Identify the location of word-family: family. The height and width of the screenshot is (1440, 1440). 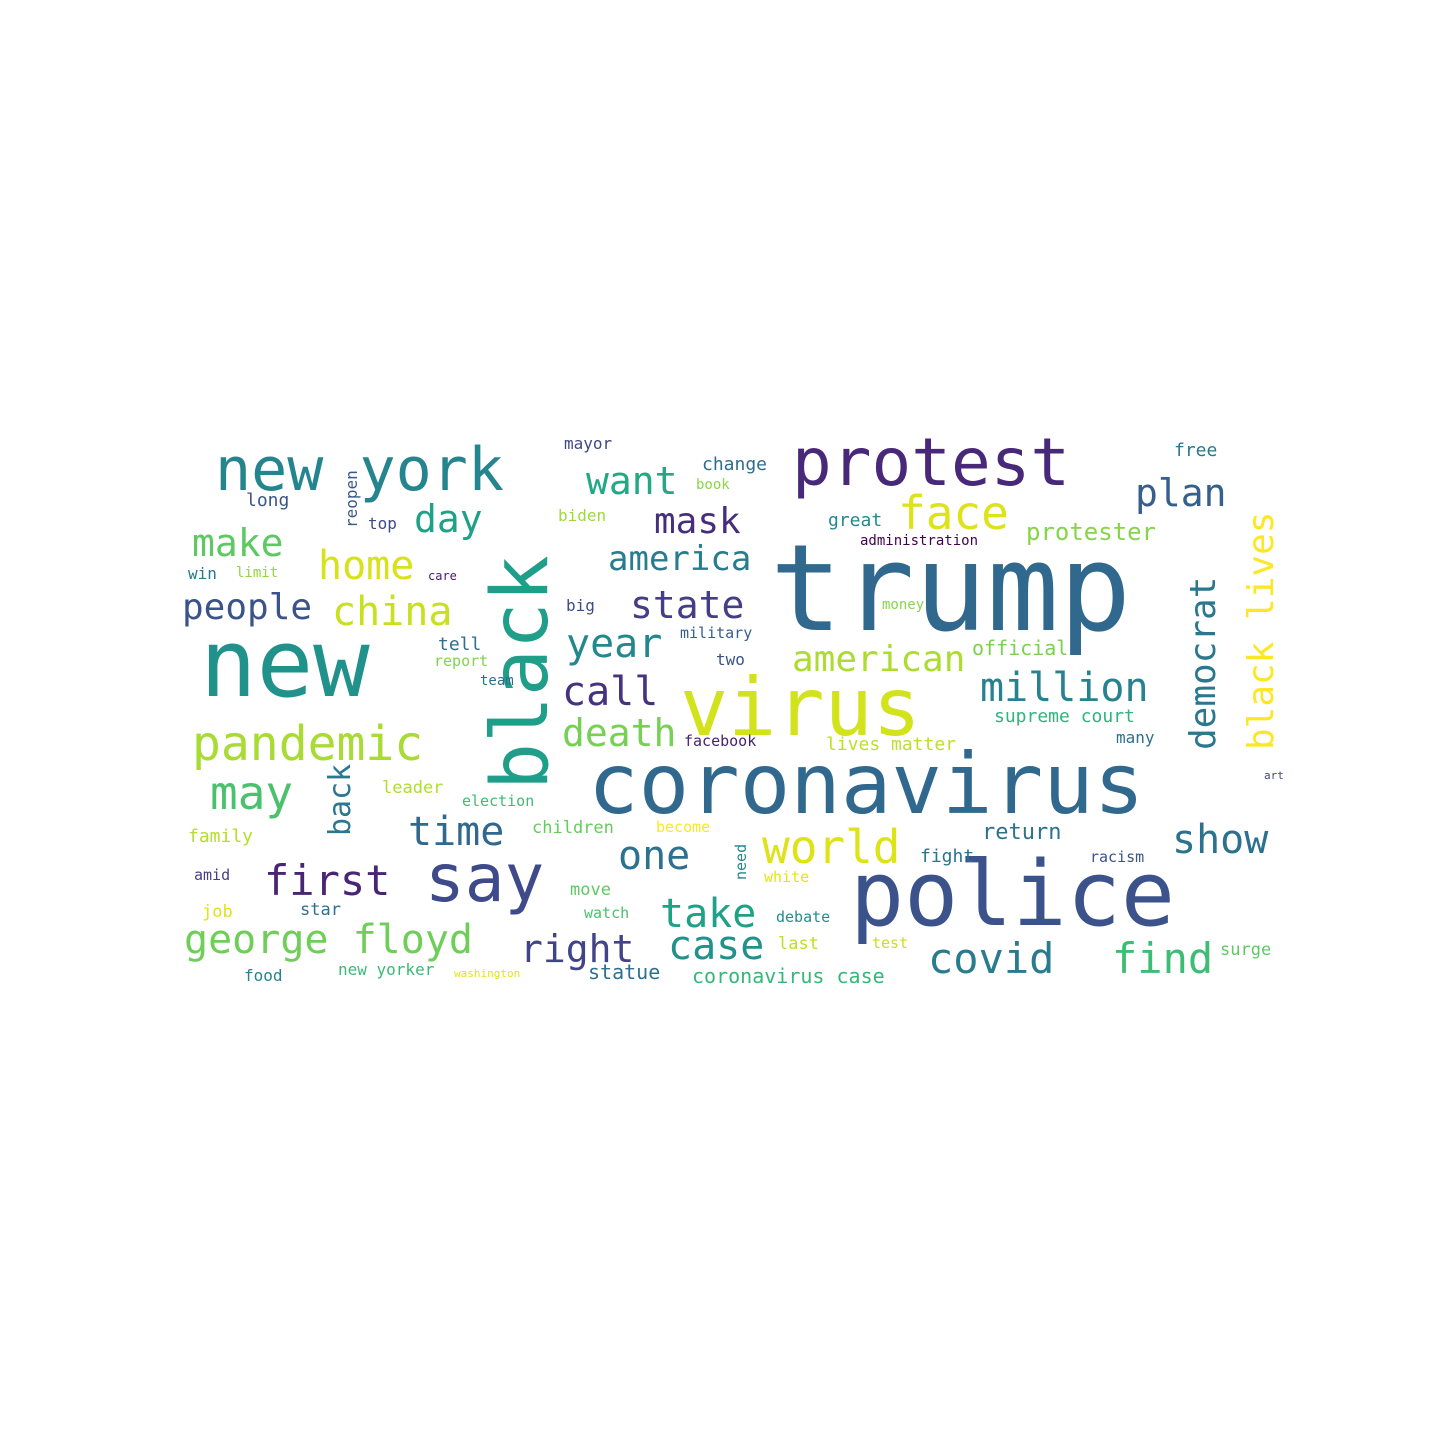
(221, 836).